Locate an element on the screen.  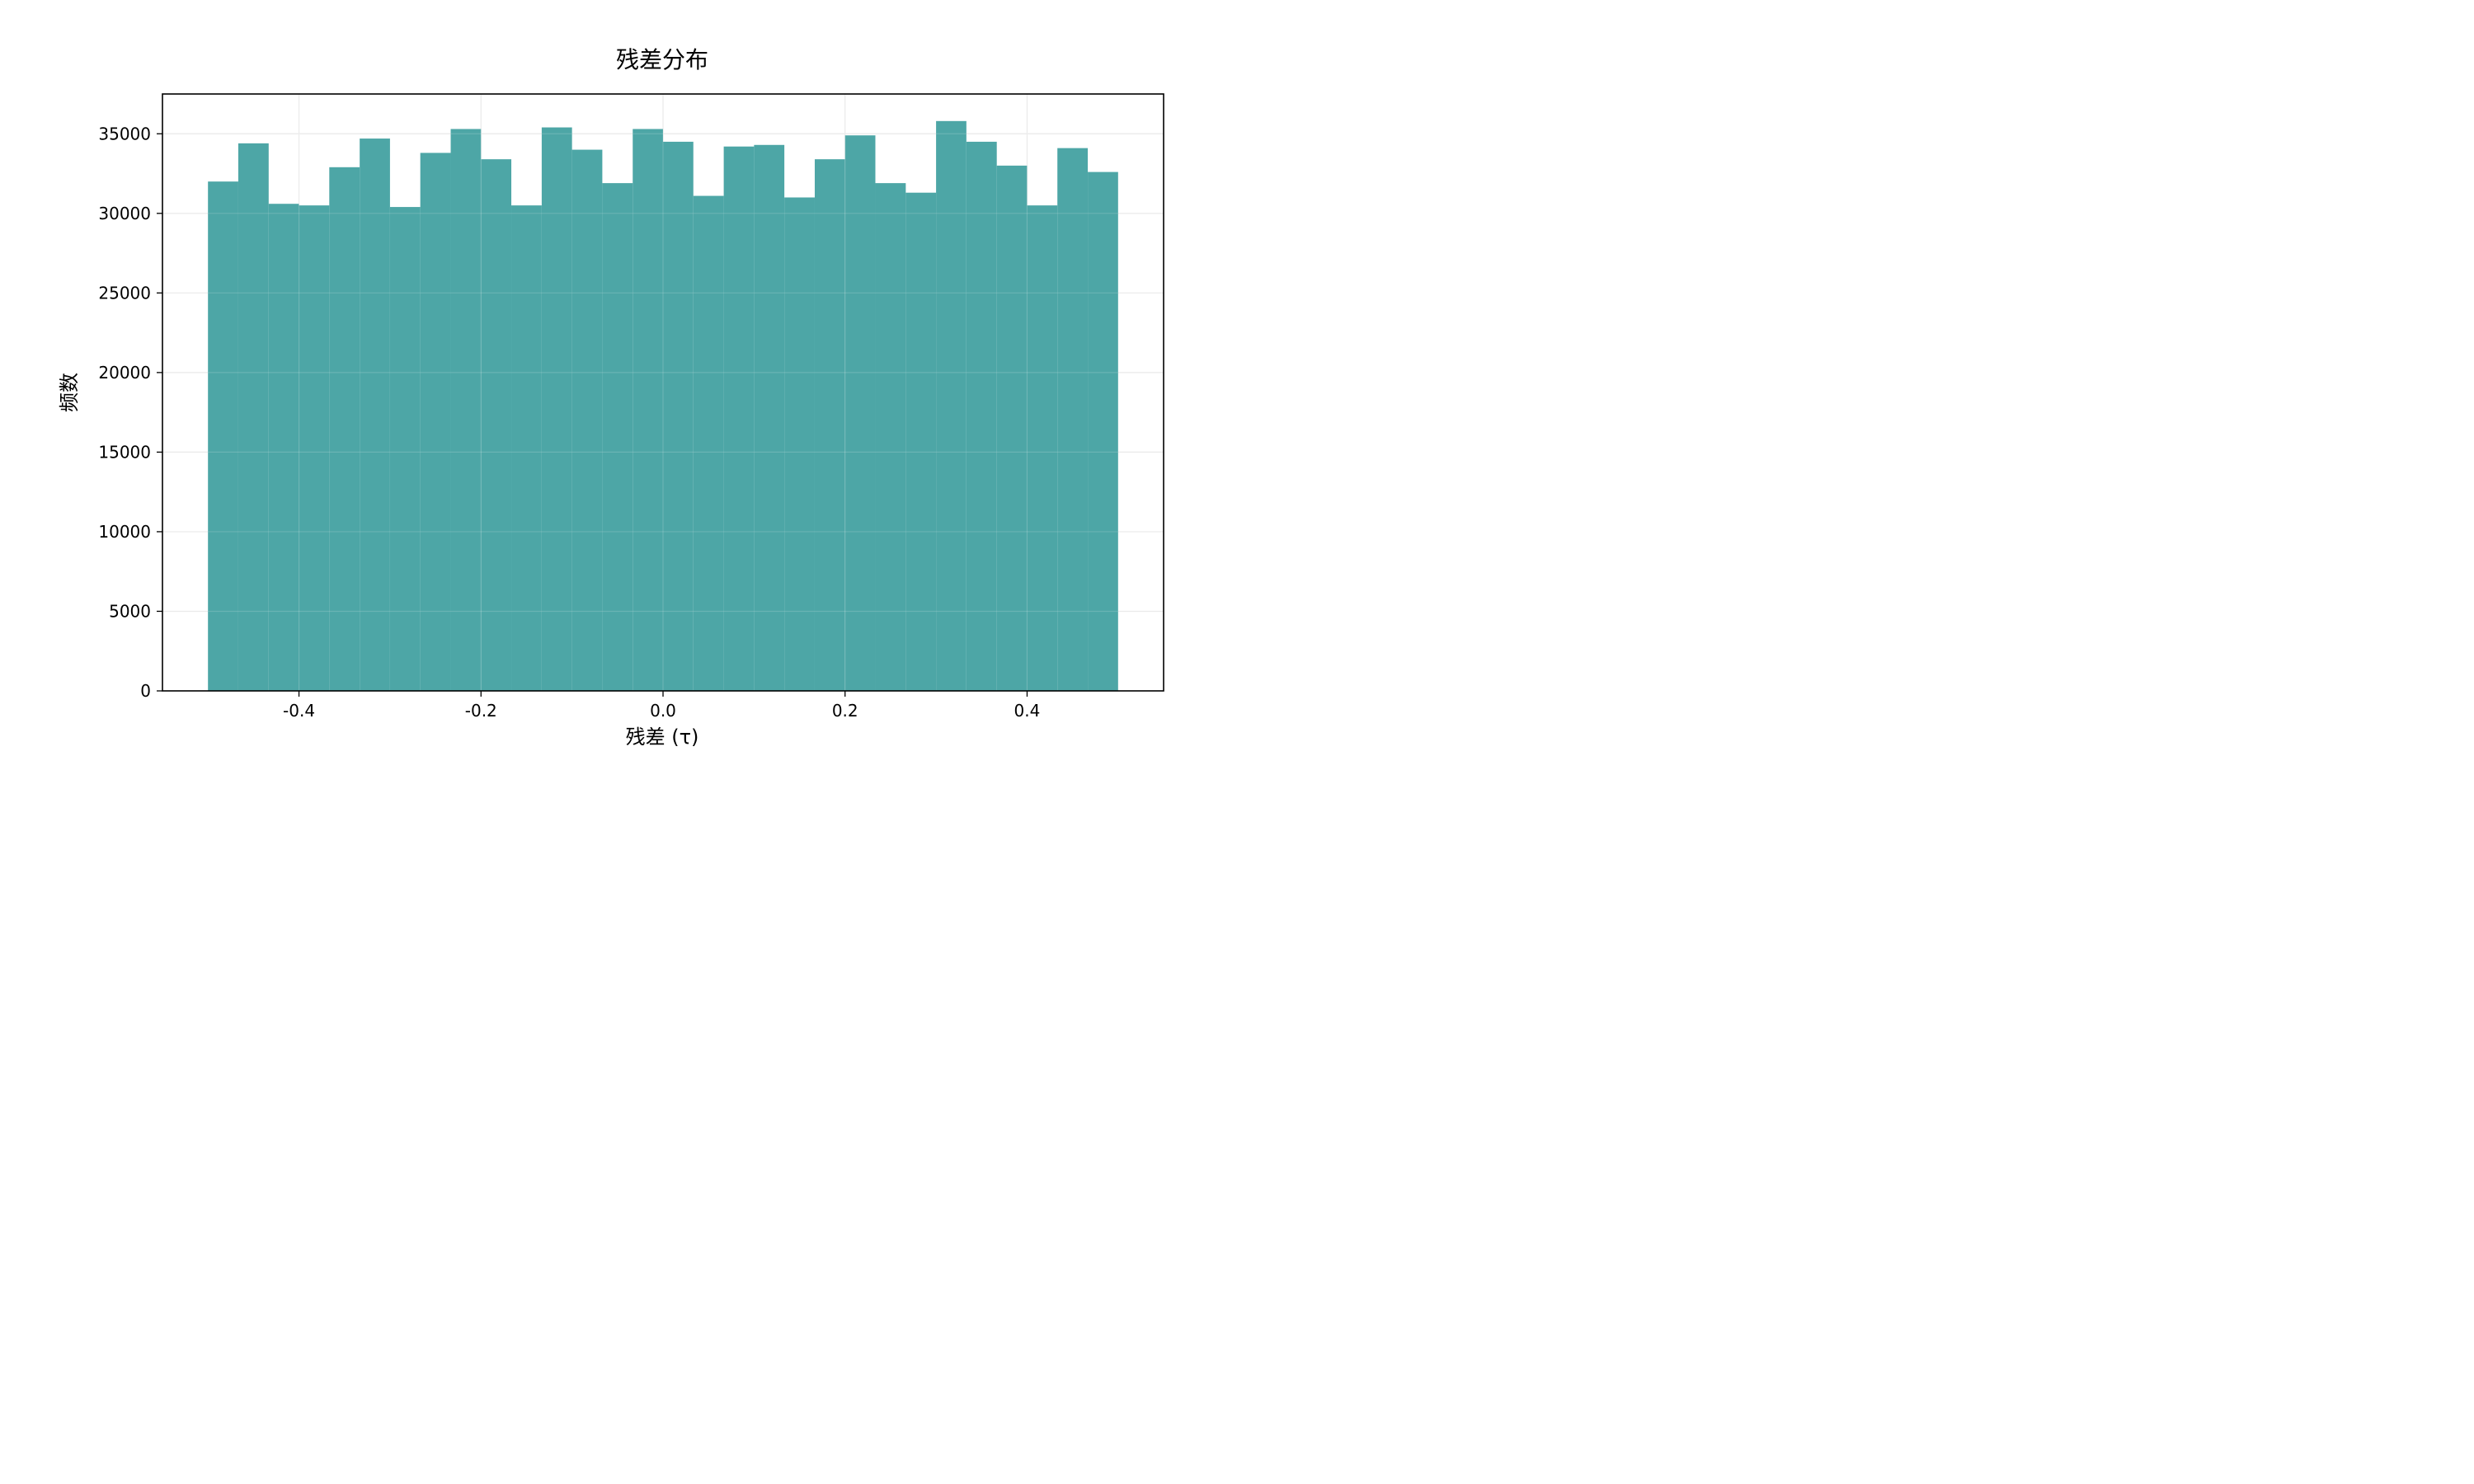
x-tick-label: -0.4 is located at coordinates (299, 711).